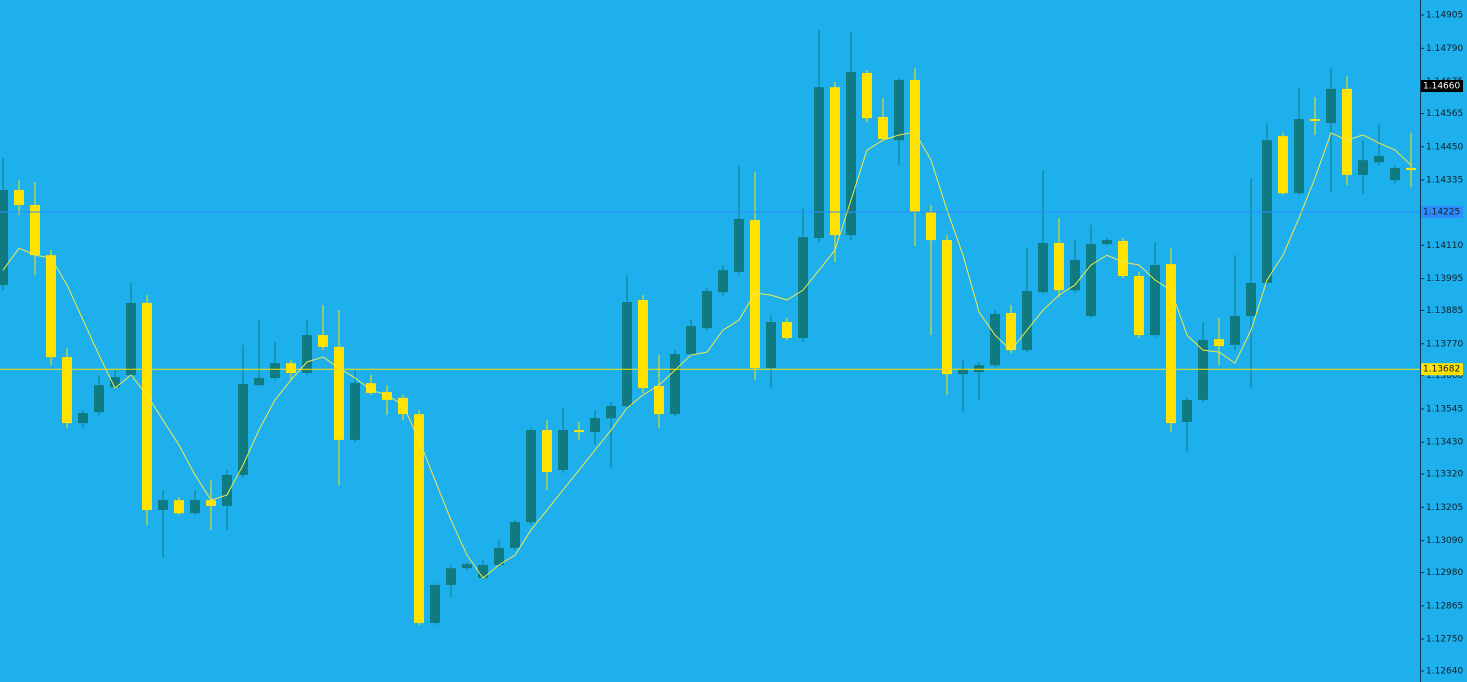  What do you see at coordinates (1444, 409) in the screenshot?
I see `y-tick-label: 1.13545` at bounding box center [1444, 409].